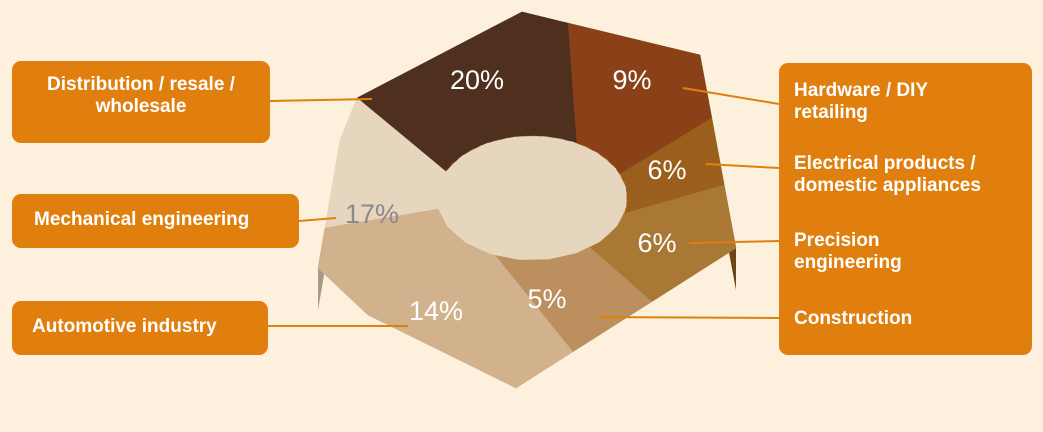  I want to click on callout-electrical-line1: Electrical products /, so click(885, 163).